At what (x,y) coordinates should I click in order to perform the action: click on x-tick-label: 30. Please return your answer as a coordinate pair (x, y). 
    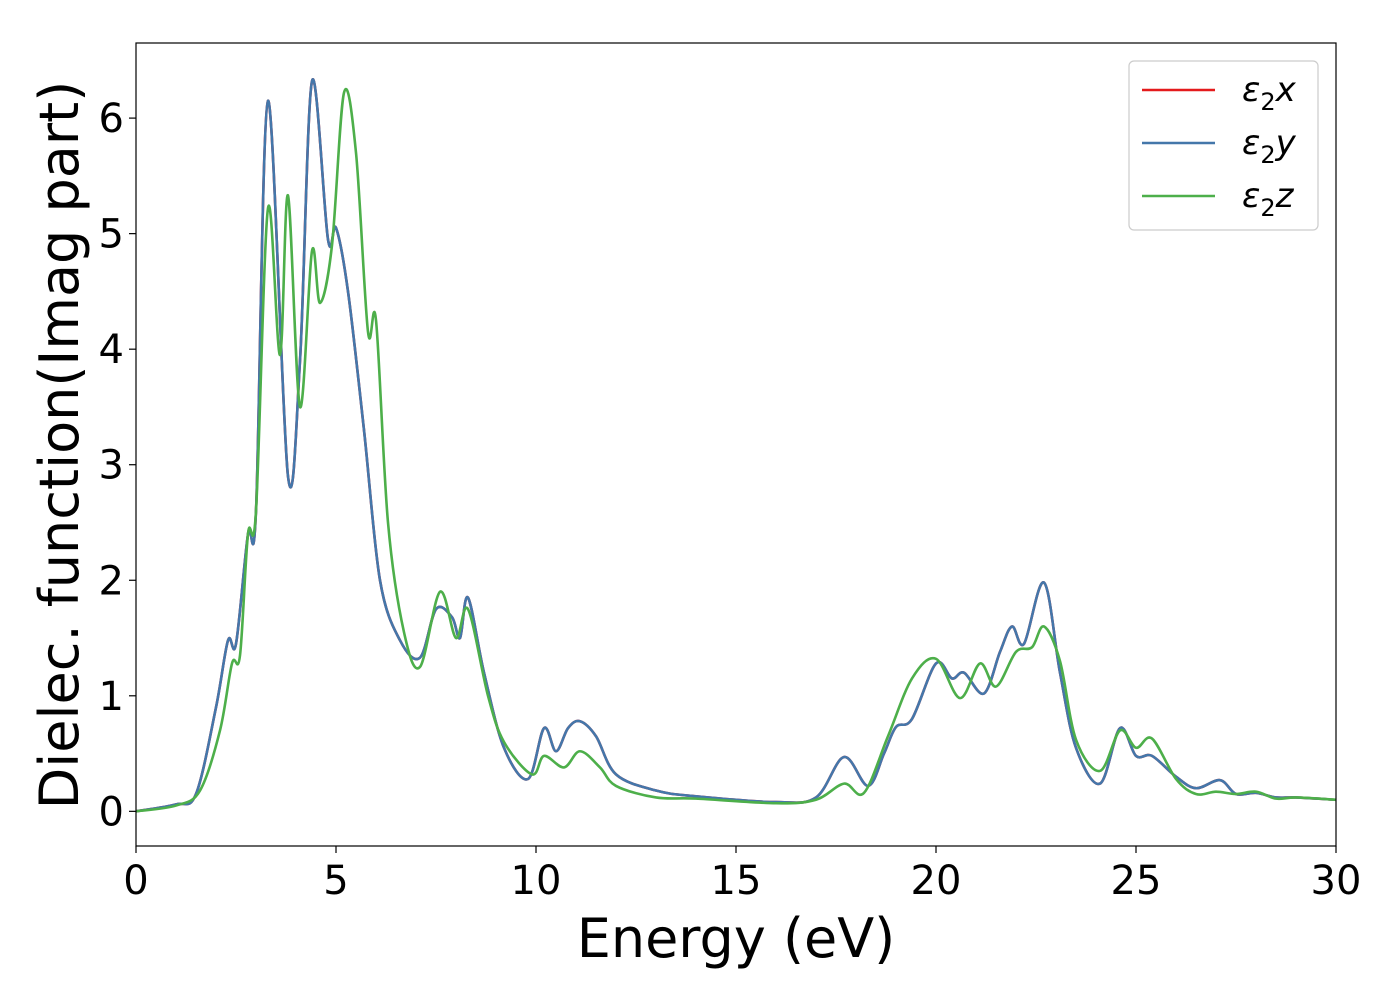
    Looking at the image, I should click on (1336, 881).